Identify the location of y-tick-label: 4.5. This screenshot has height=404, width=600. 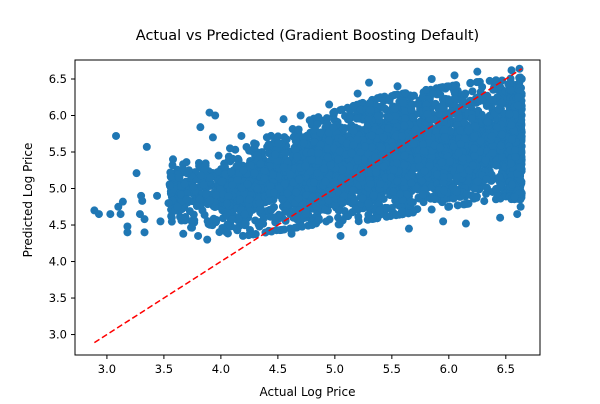
(58, 225).